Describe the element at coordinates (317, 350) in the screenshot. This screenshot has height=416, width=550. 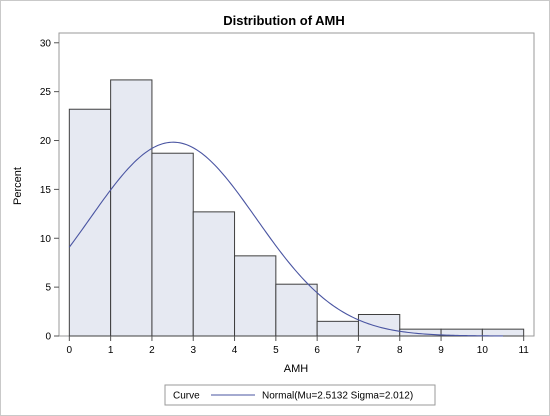
I see `x-tick-label-6: 6` at that location.